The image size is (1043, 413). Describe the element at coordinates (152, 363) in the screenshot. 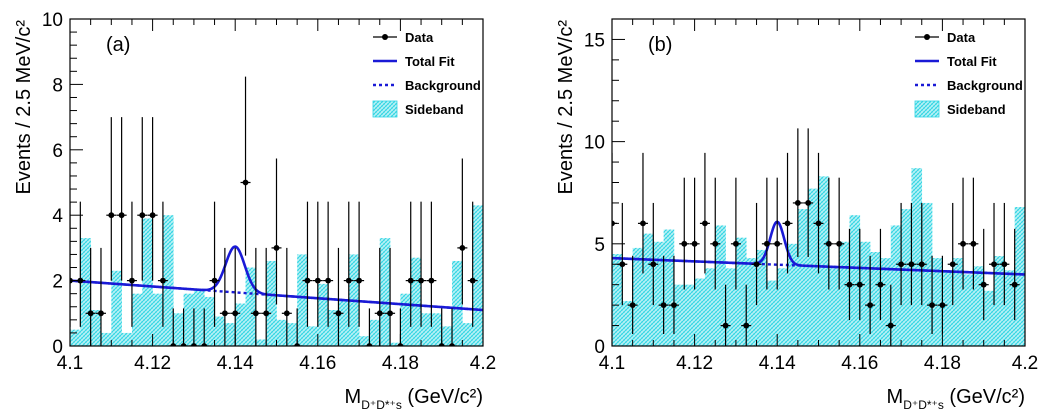

I see `x-tick-label: 4.12` at that location.